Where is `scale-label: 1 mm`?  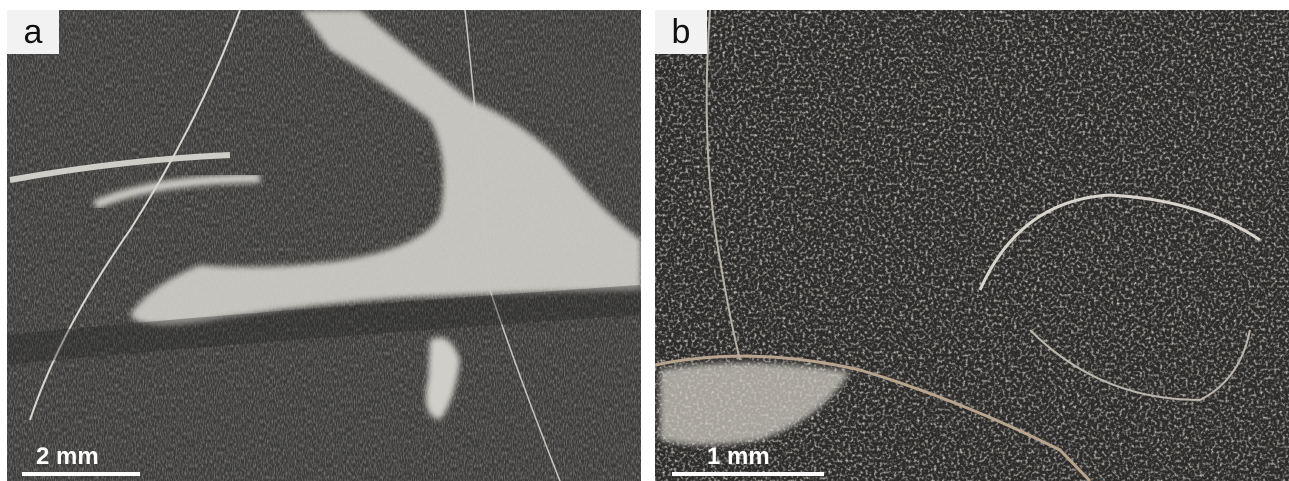 scale-label: 1 mm is located at coordinates (738, 456).